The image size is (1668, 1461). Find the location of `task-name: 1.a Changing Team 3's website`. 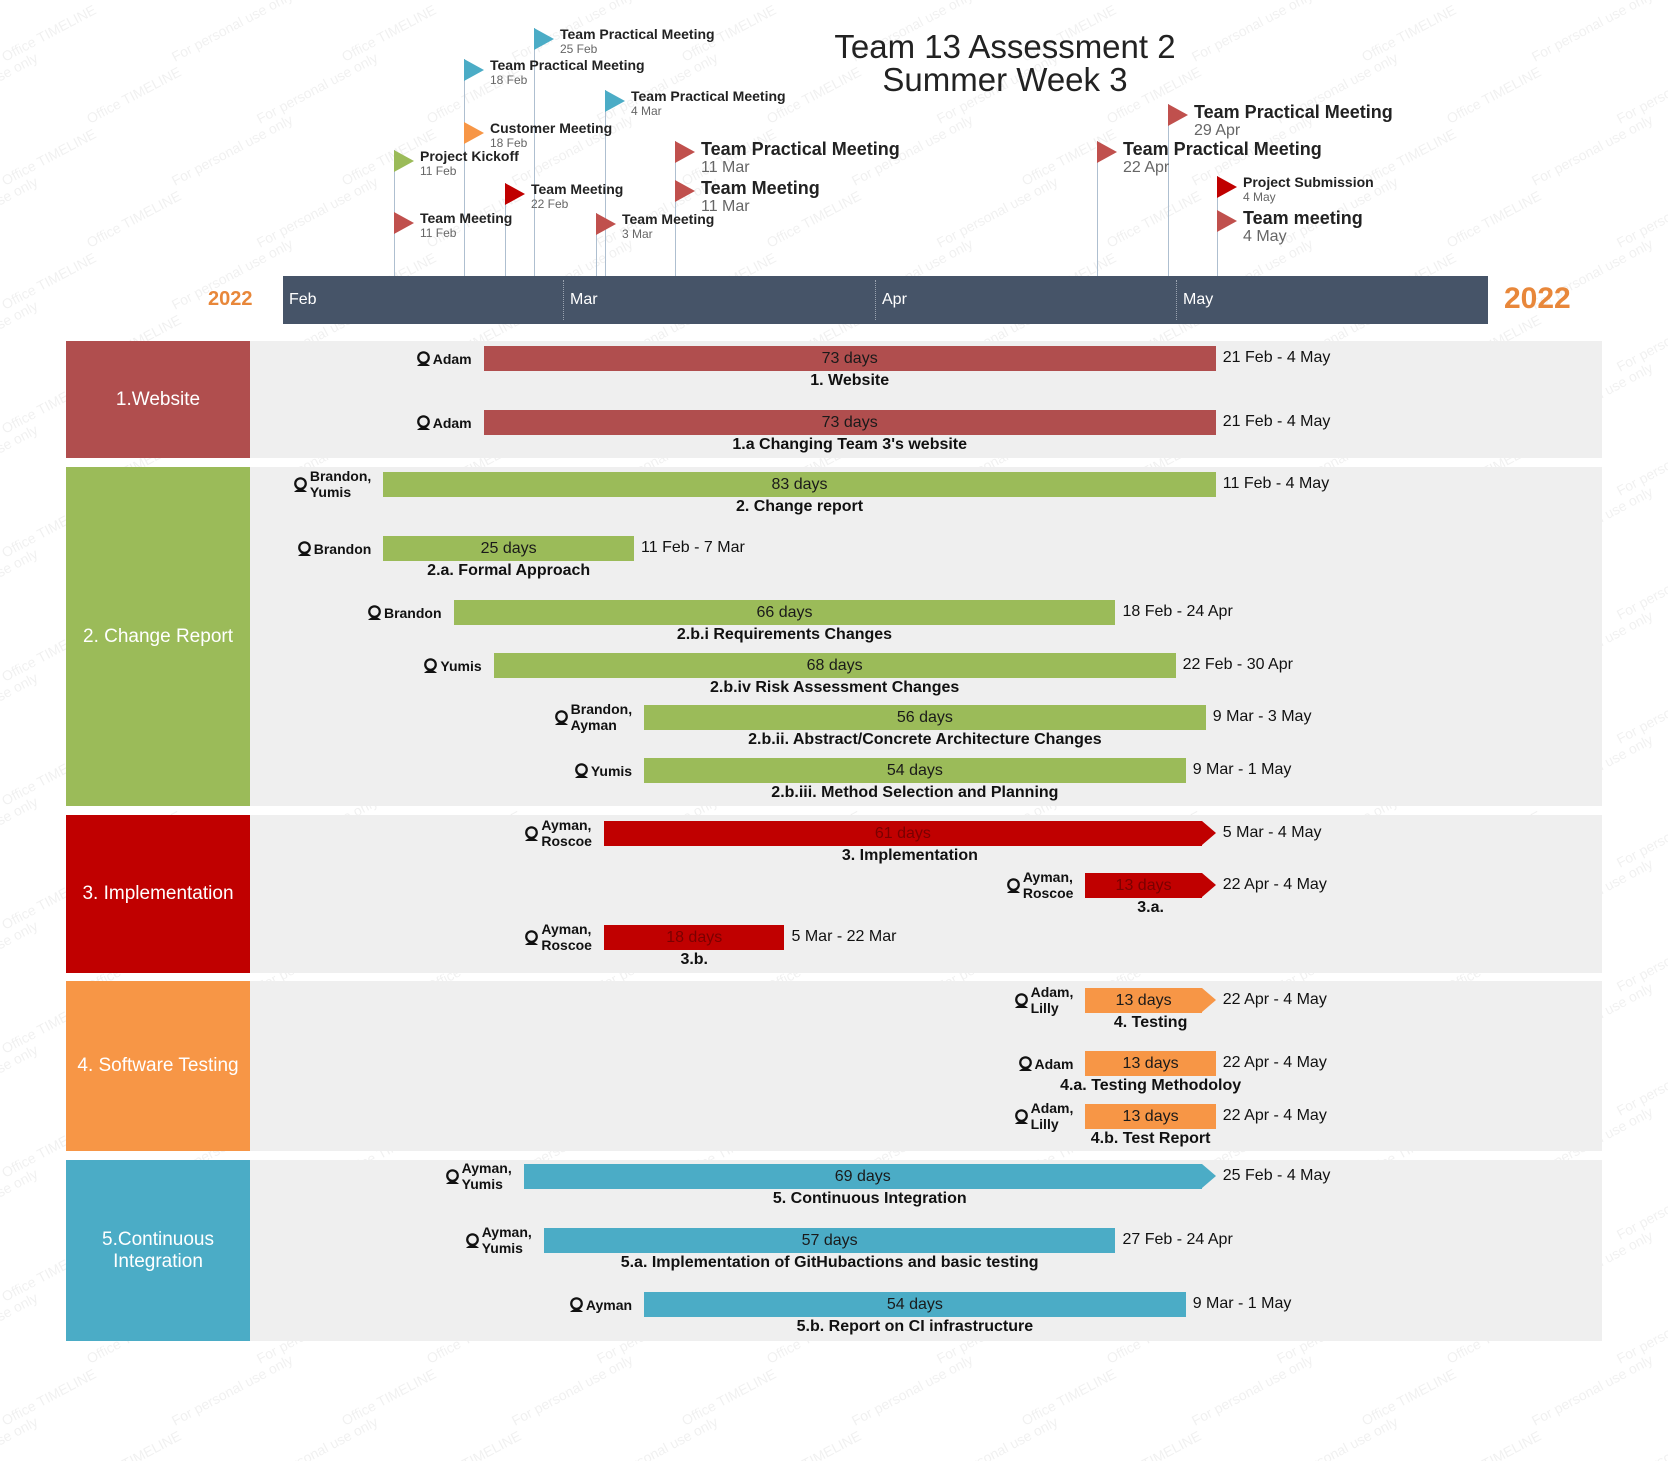

task-name: 1.a Changing Team 3's website is located at coordinates (850, 444).